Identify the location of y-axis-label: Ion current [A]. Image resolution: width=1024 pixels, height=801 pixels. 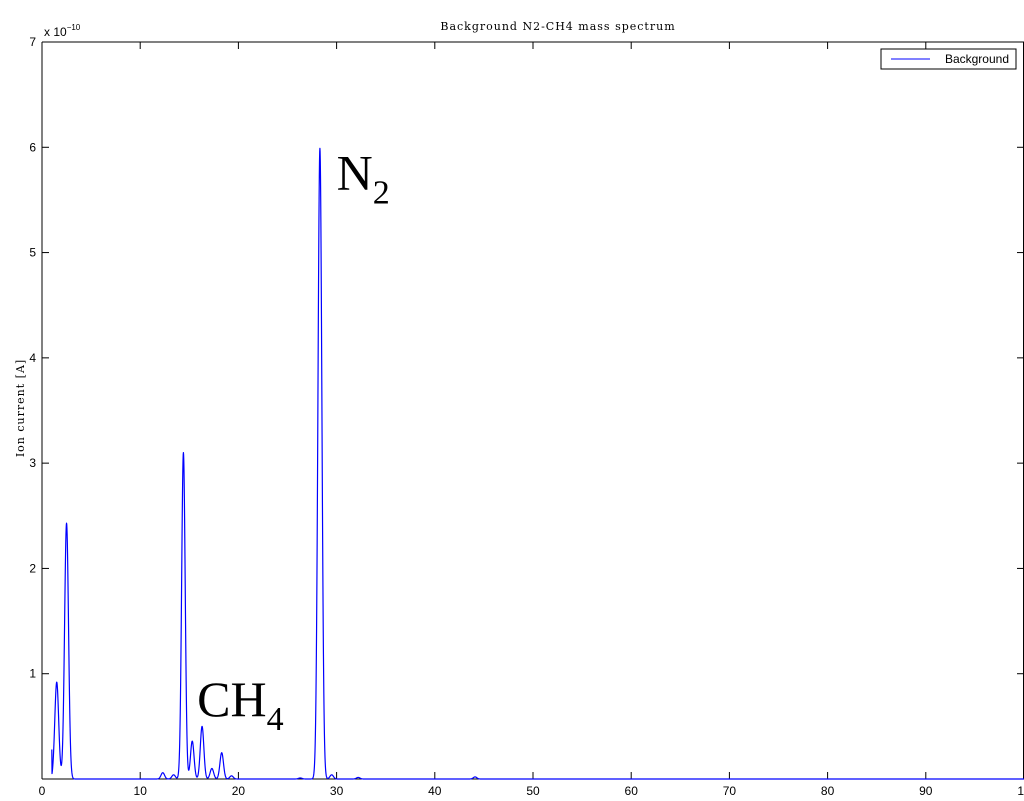
(20, 408).